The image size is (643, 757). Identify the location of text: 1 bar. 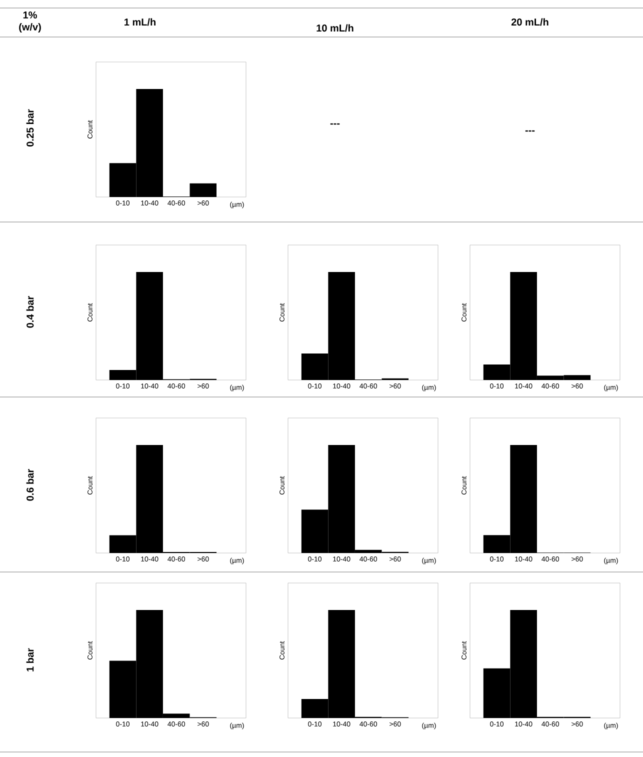
(30, 660).